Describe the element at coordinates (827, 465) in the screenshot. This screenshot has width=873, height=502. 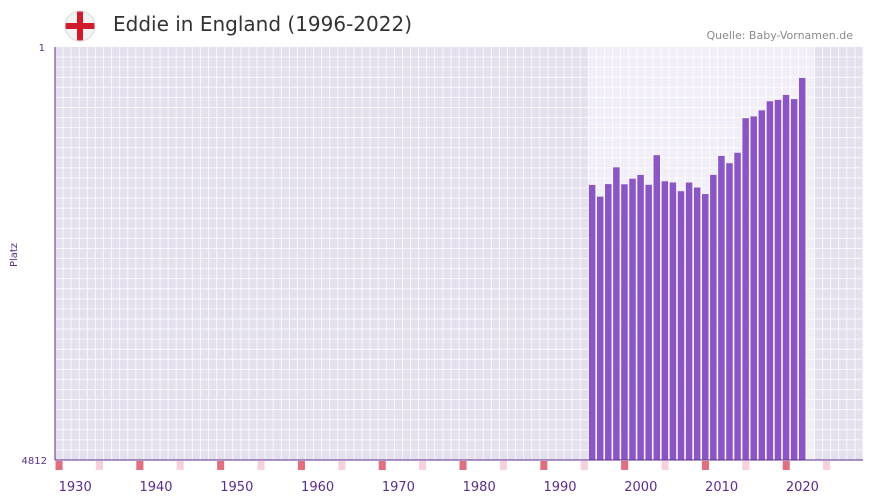
I see `year-marker-2023` at that location.